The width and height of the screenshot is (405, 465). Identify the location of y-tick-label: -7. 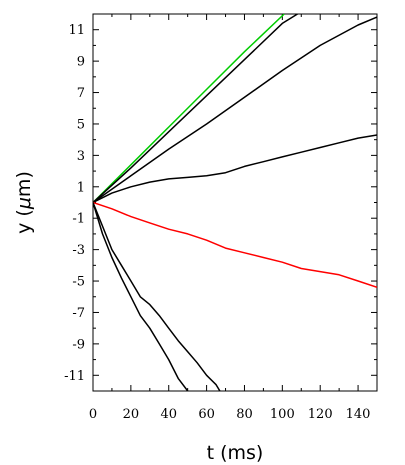
(78, 313).